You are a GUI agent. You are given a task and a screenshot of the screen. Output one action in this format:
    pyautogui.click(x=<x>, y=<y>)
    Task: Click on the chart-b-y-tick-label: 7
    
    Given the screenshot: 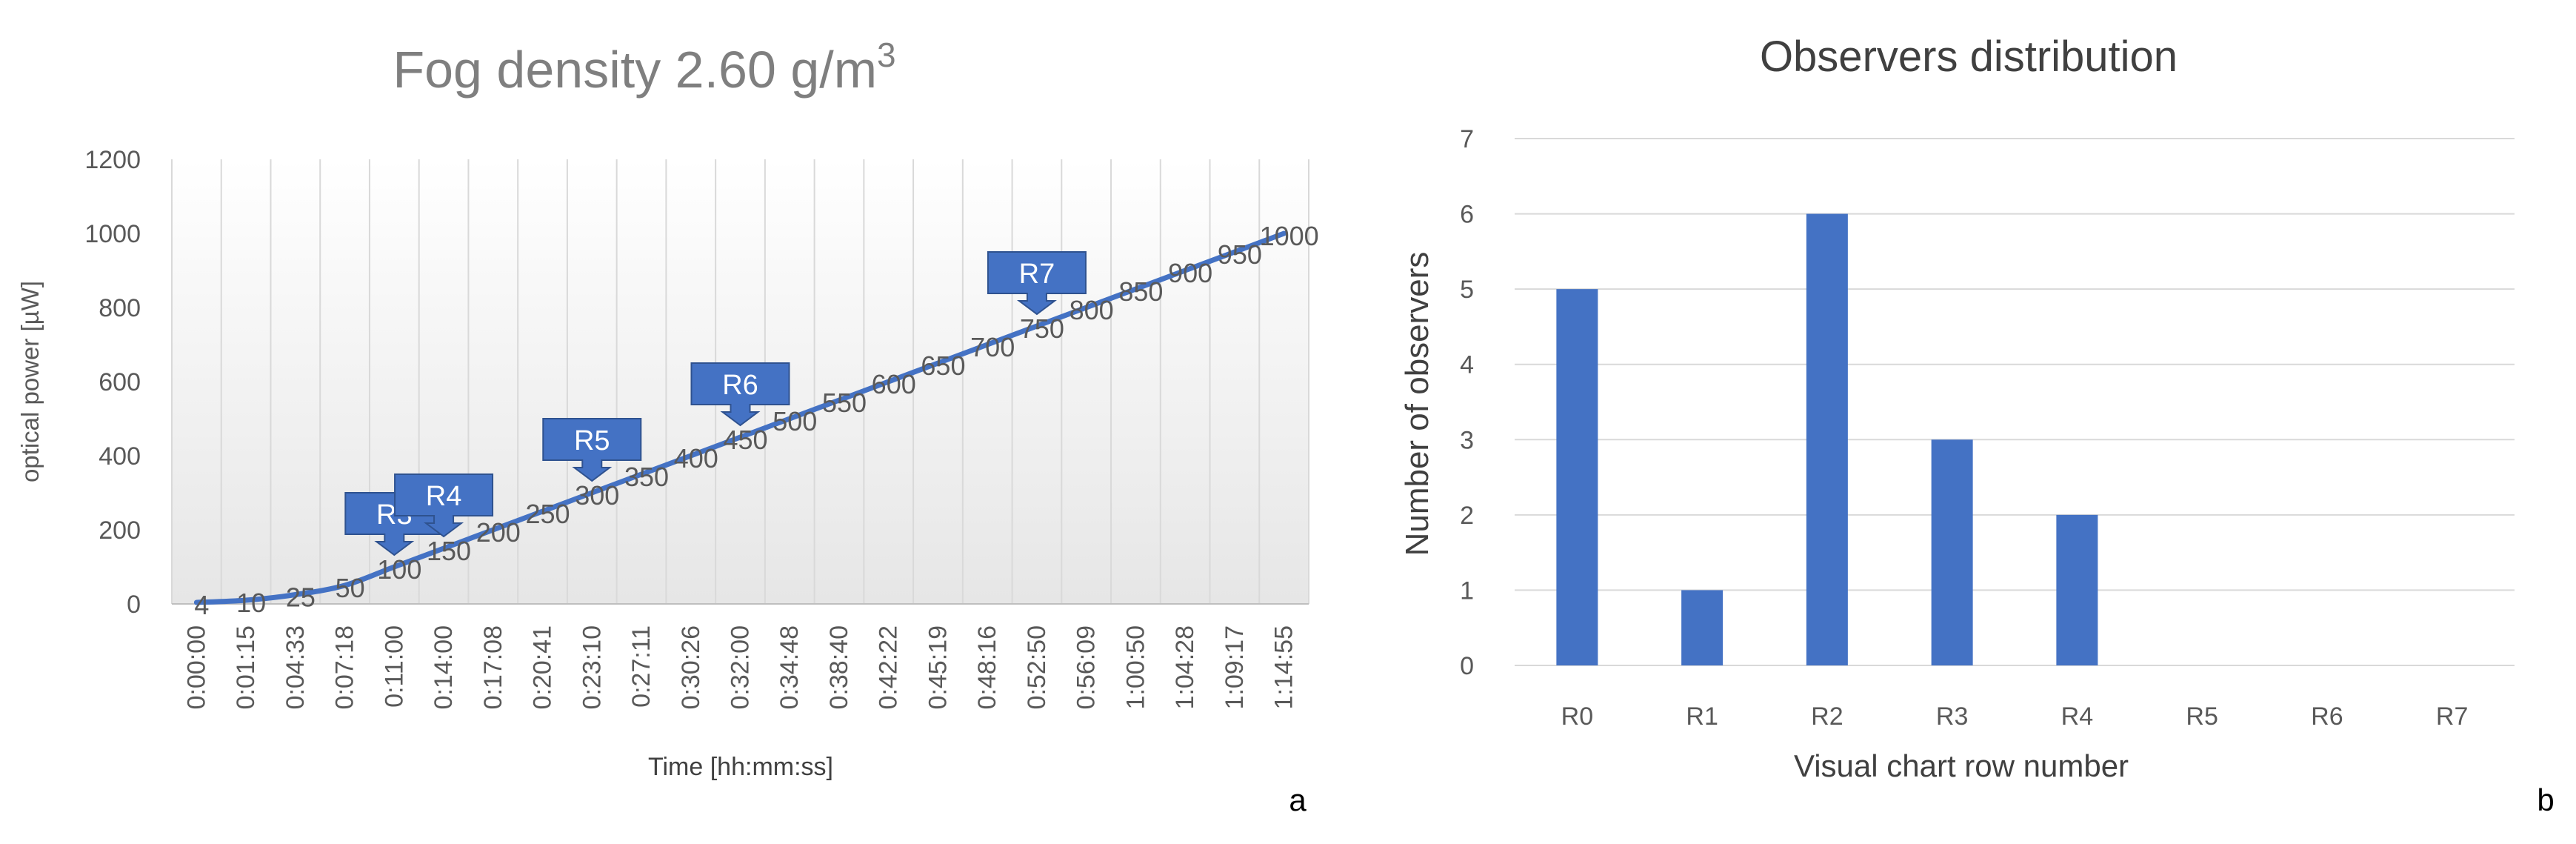 What is the action you would take?
    pyautogui.click(x=1467, y=139)
    